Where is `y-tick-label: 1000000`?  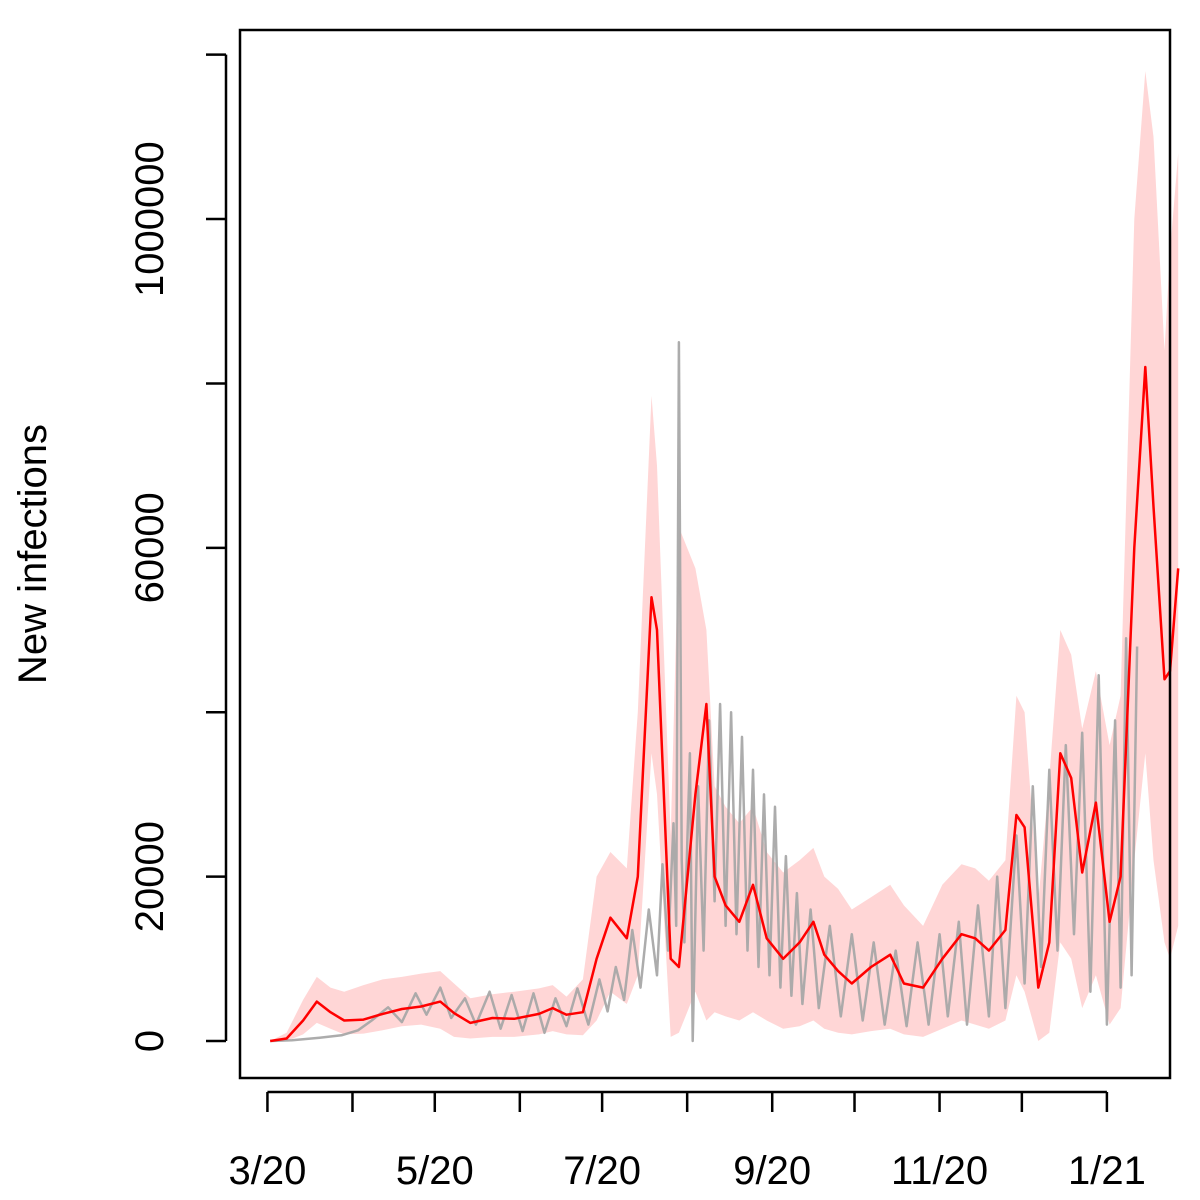
y-tick-label: 1000000 is located at coordinates (150, 219).